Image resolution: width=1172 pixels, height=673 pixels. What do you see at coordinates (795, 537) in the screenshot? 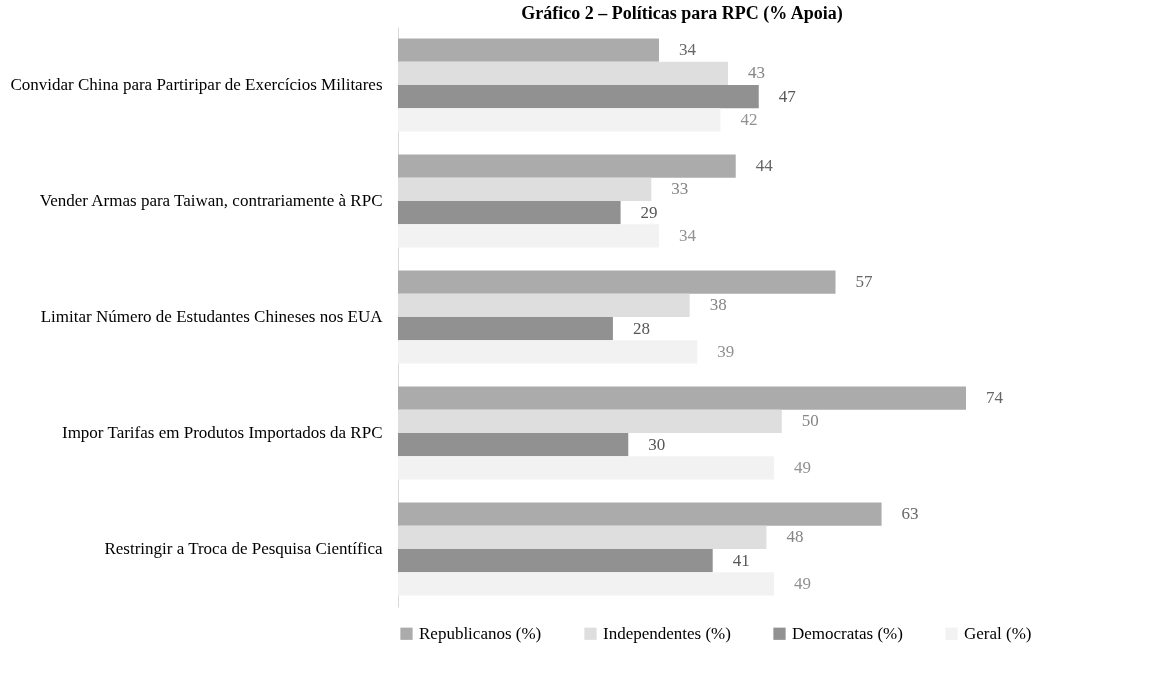
I see `data-label: 48` at bounding box center [795, 537].